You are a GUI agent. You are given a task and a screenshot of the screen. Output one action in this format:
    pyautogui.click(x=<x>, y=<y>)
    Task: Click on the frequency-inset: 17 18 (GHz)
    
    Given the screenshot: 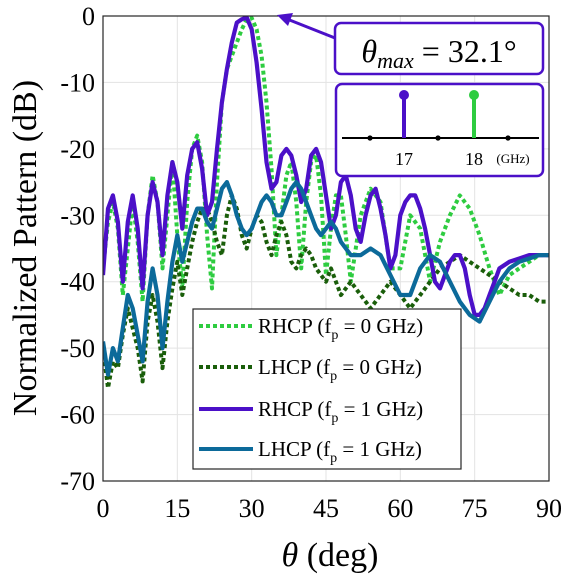 What is the action you would take?
    pyautogui.click(x=439, y=130)
    